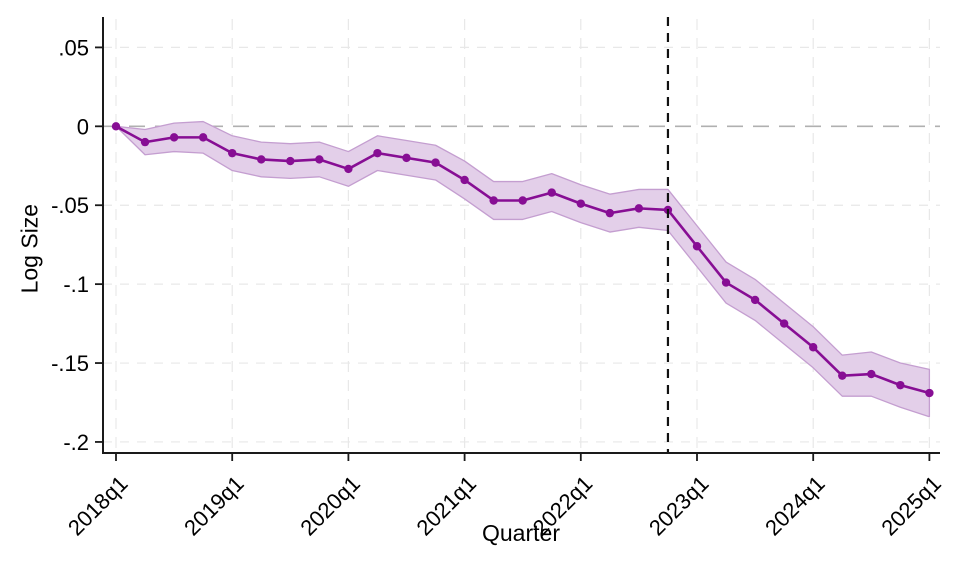 Image resolution: width=960 pixels, height=576 pixels. I want to click on x-tick-label: 2020q1, so click(330, 506).